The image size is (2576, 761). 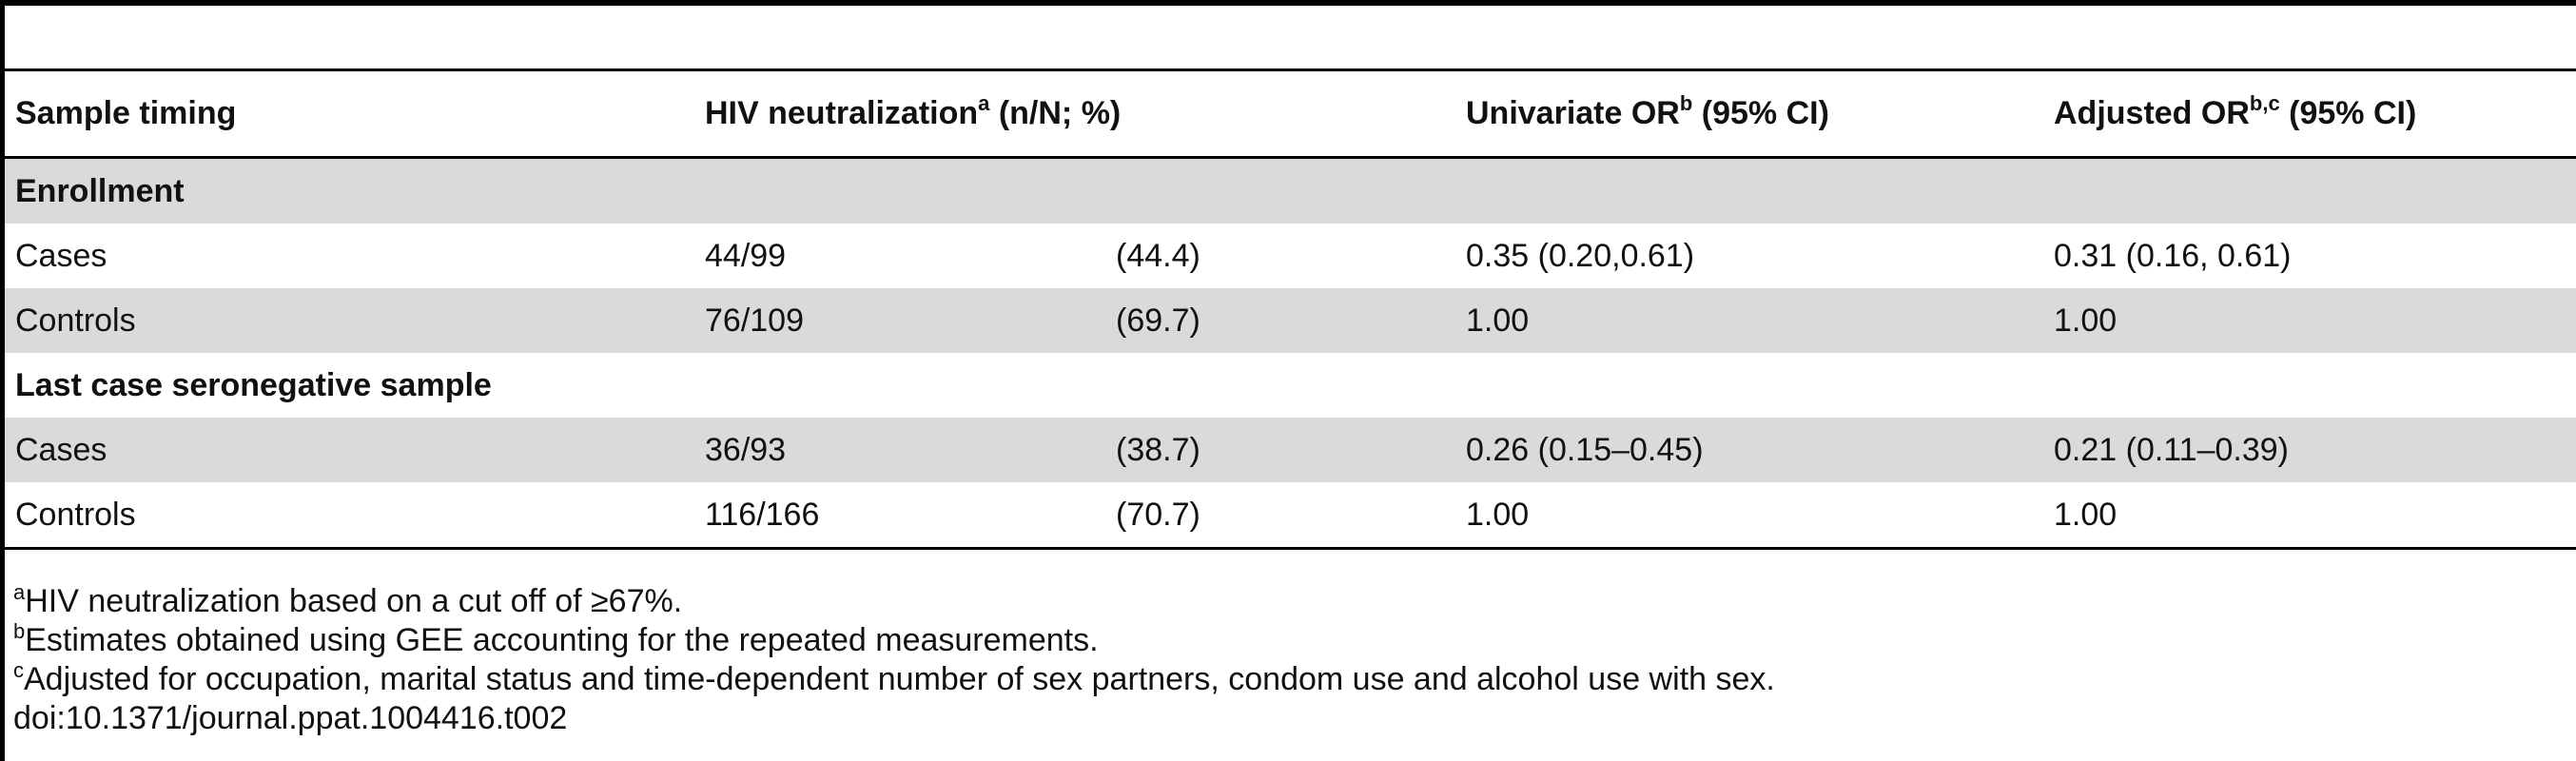 I want to click on header-sample-timing: Sample timing, so click(x=126, y=113).